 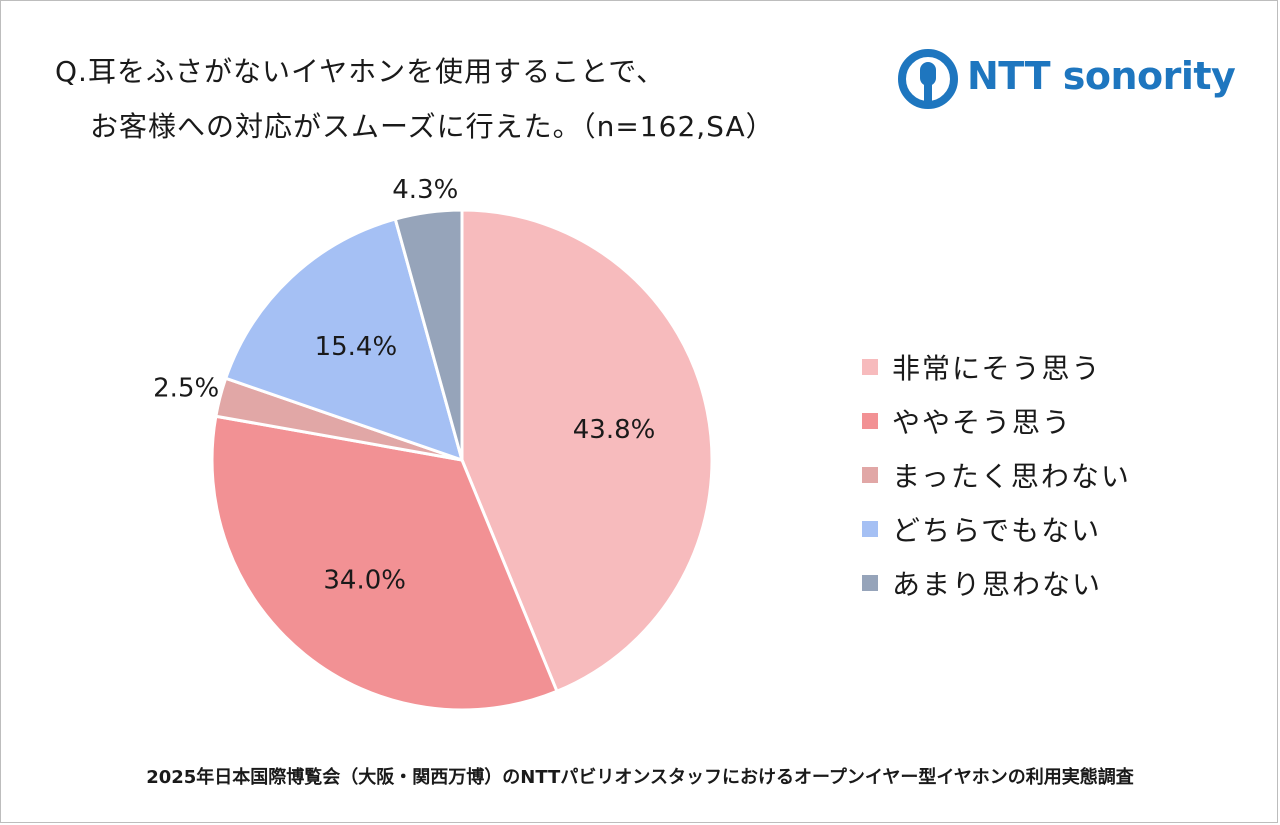 I want to click on legend-item: まったく思わない, so click(x=996, y=475).